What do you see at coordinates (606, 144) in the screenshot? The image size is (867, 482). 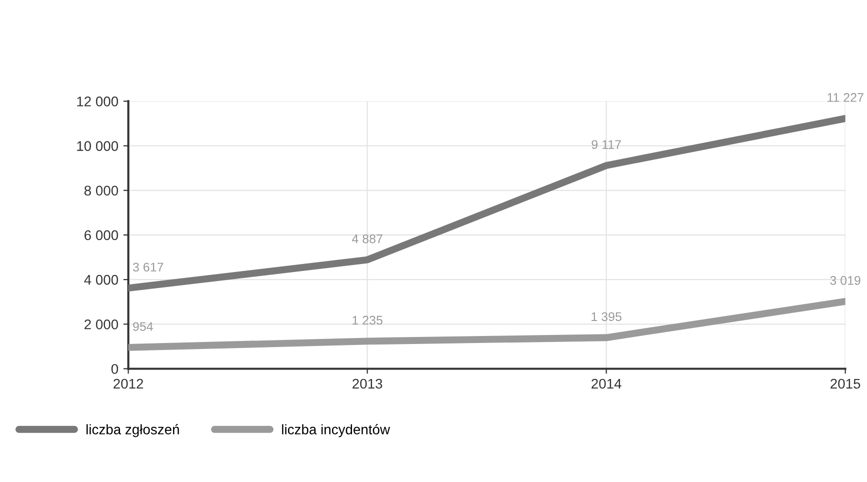 I see `data-label: 9 117` at bounding box center [606, 144].